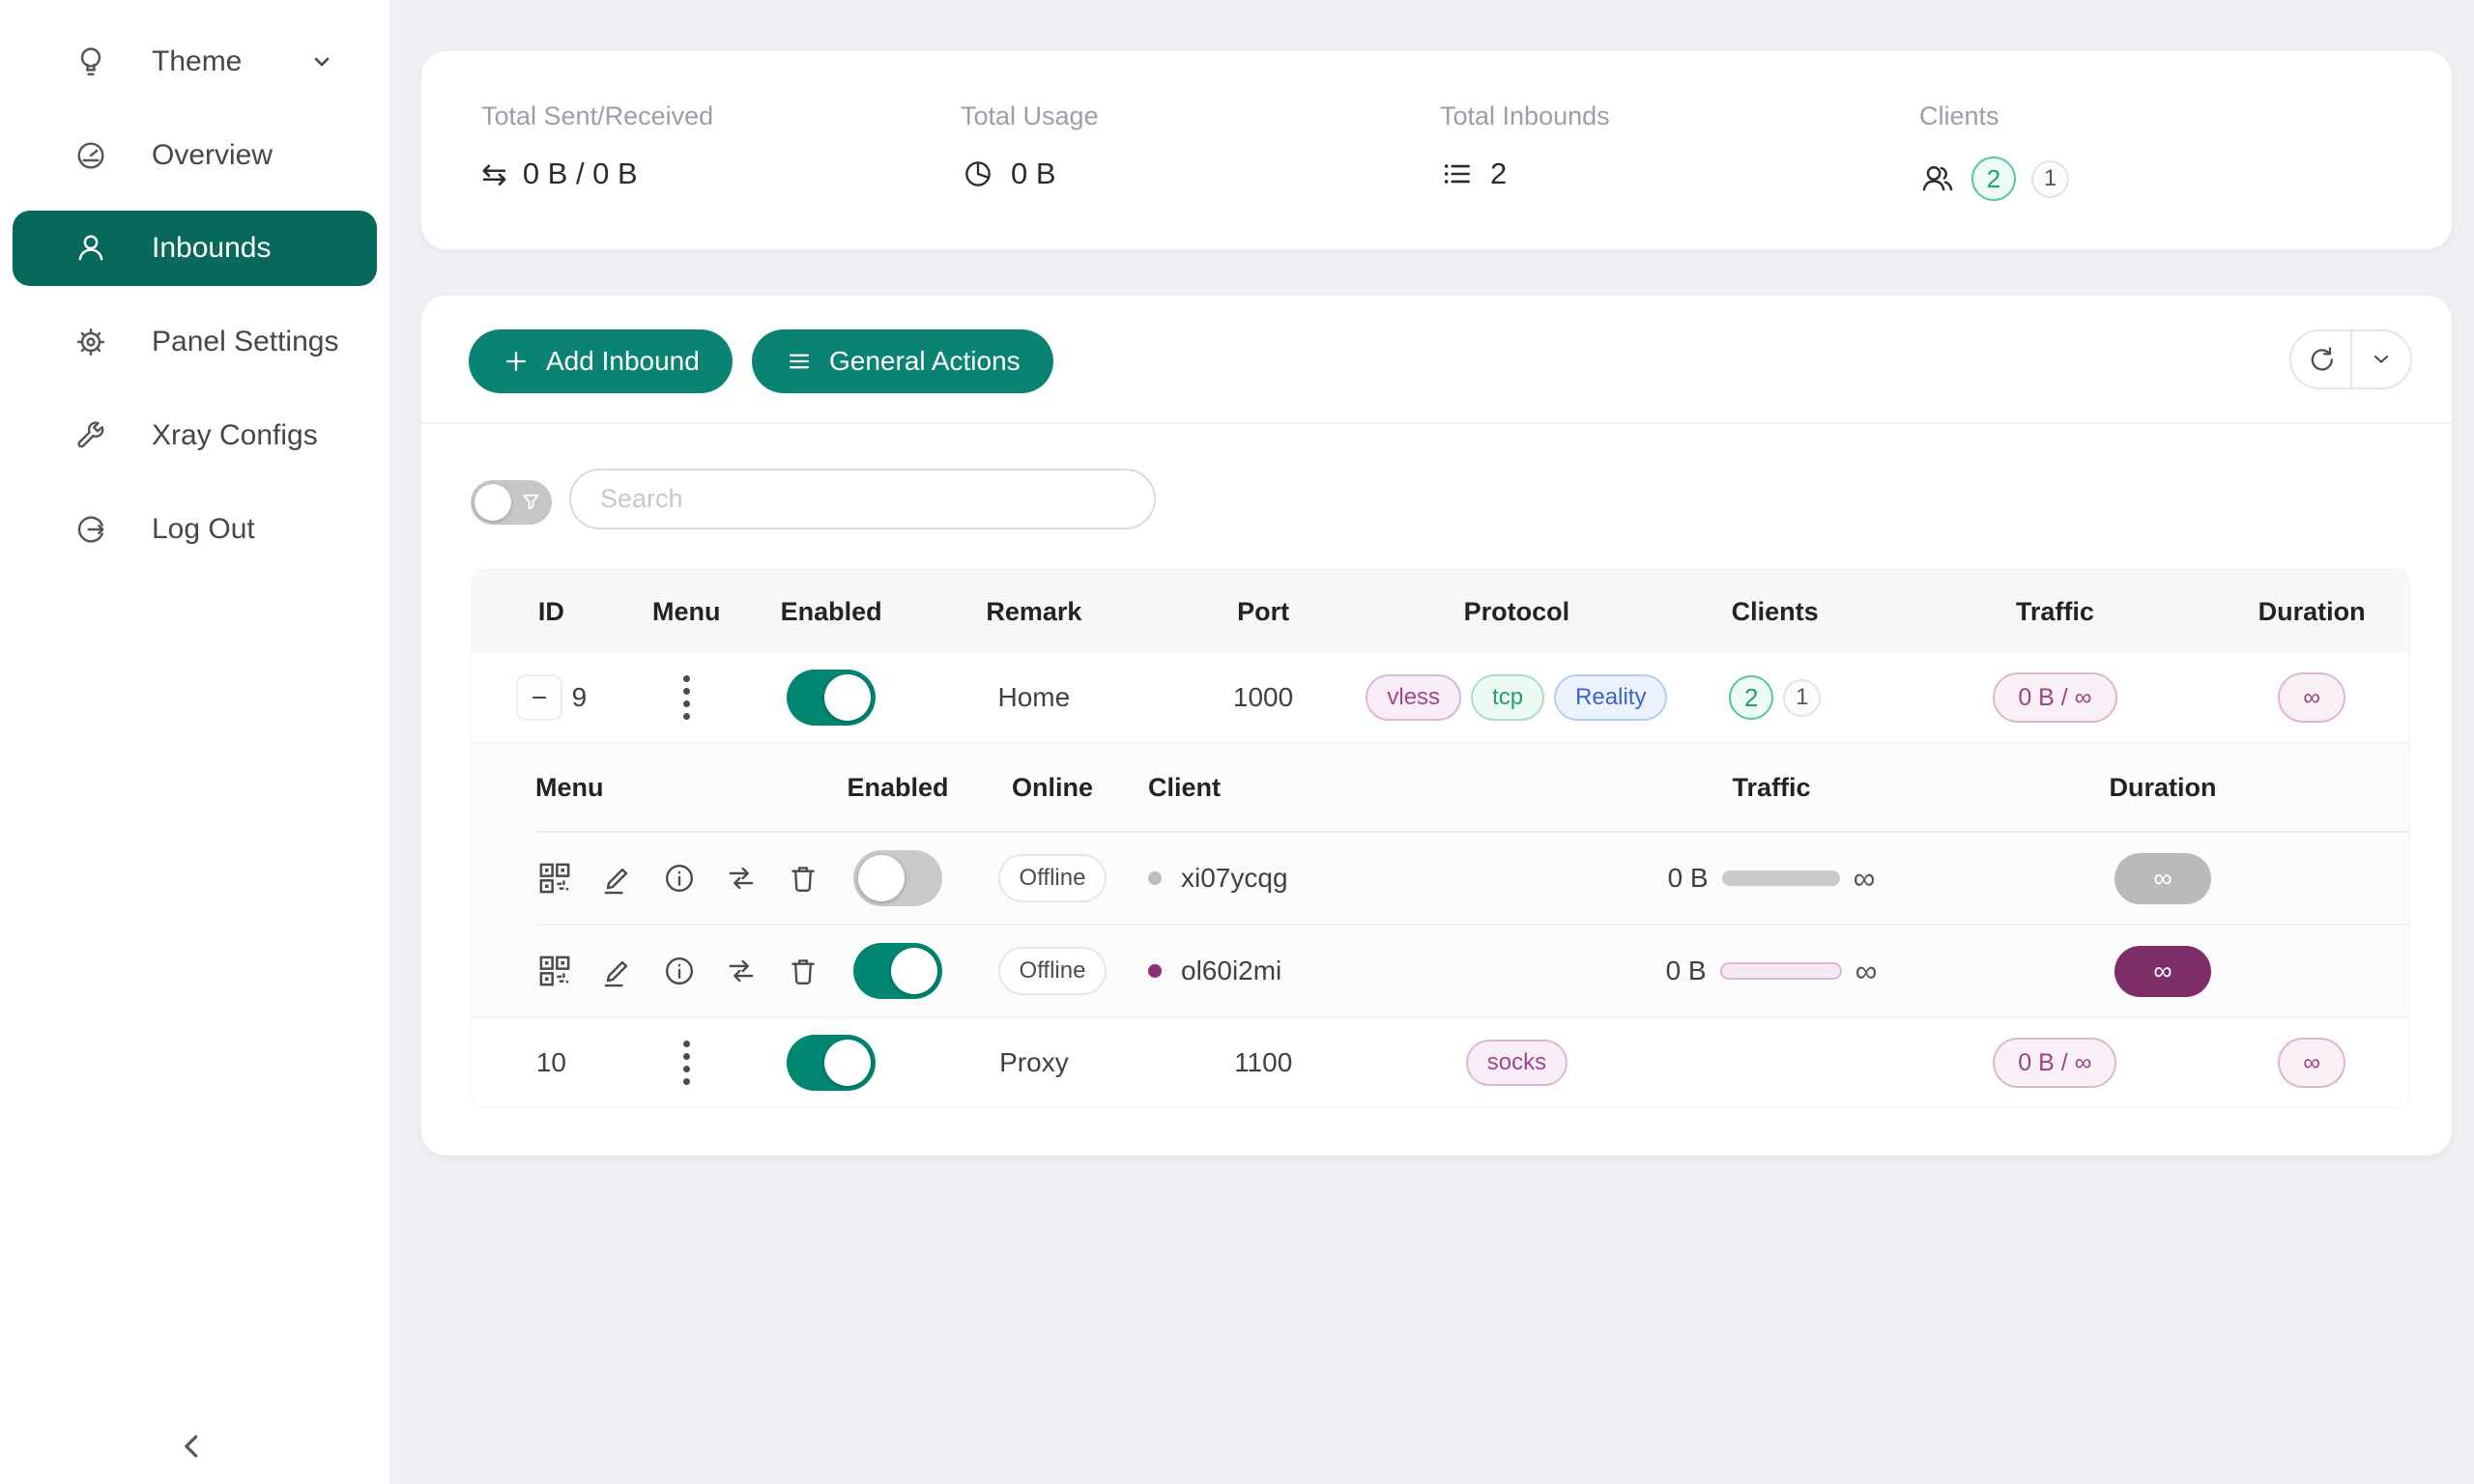 The image size is (2474, 1484). I want to click on sidebar-item-log-out: Log Out, so click(195, 530).